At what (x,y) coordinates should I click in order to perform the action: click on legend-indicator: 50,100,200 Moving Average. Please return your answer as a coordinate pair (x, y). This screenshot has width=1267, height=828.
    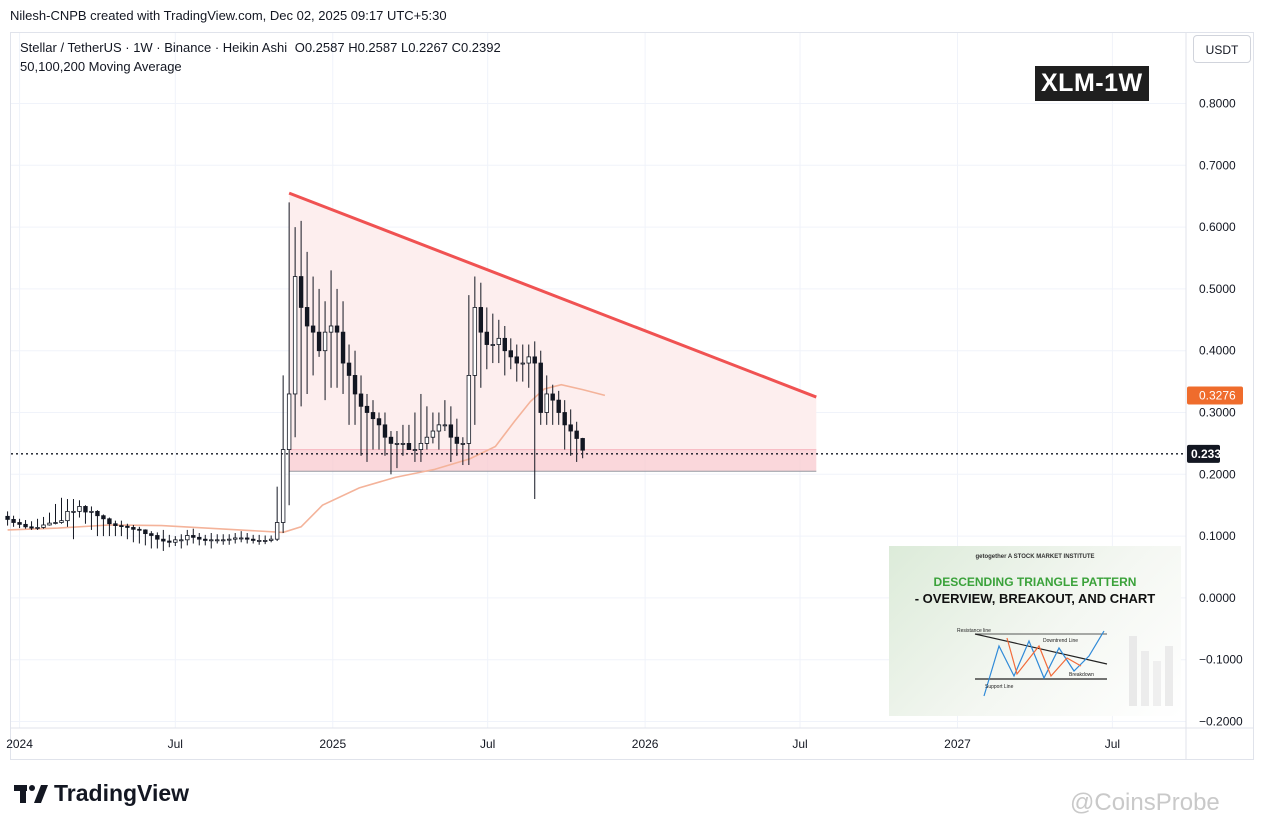
    Looking at the image, I should click on (101, 66).